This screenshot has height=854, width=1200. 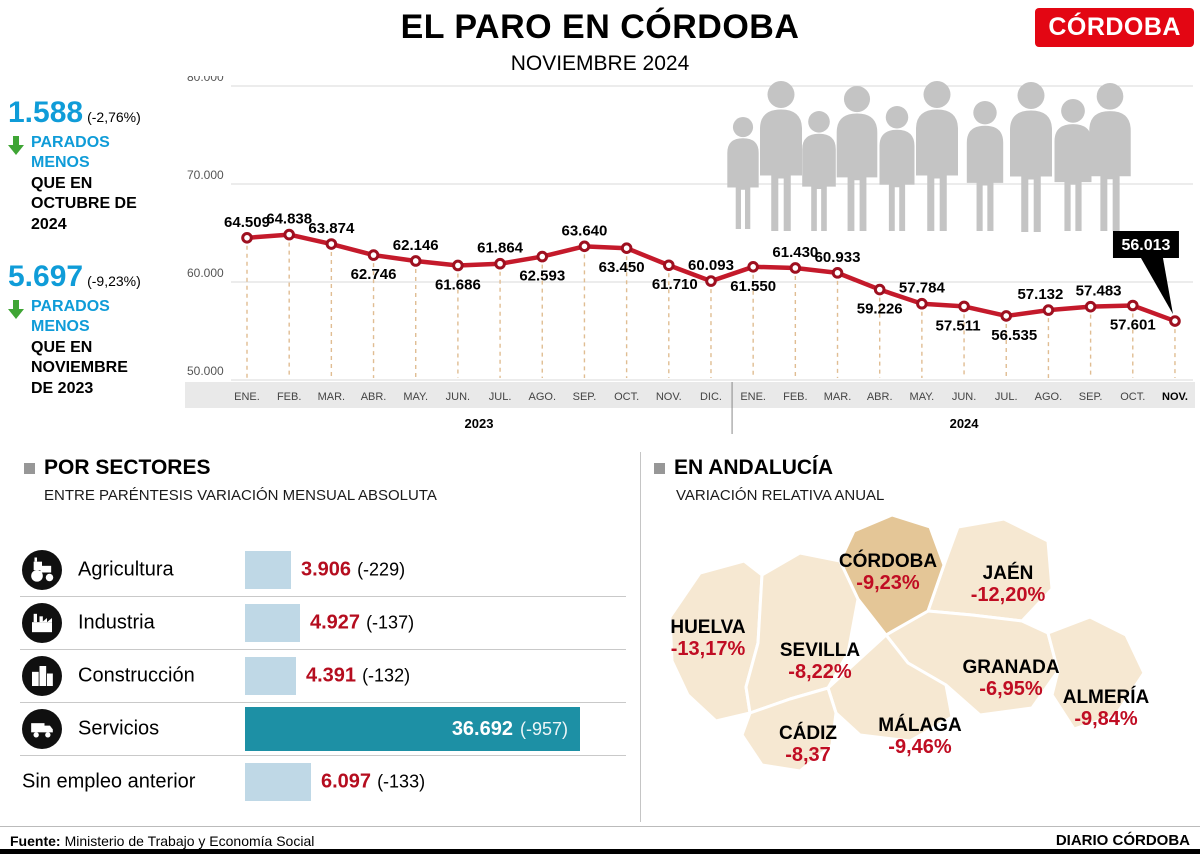 What do you see at coordinates (323, 570) in the screenshot?
I see `sector-row-agricultura: Agricultura 3.906 (-229)` at bounding box center [323, 570].